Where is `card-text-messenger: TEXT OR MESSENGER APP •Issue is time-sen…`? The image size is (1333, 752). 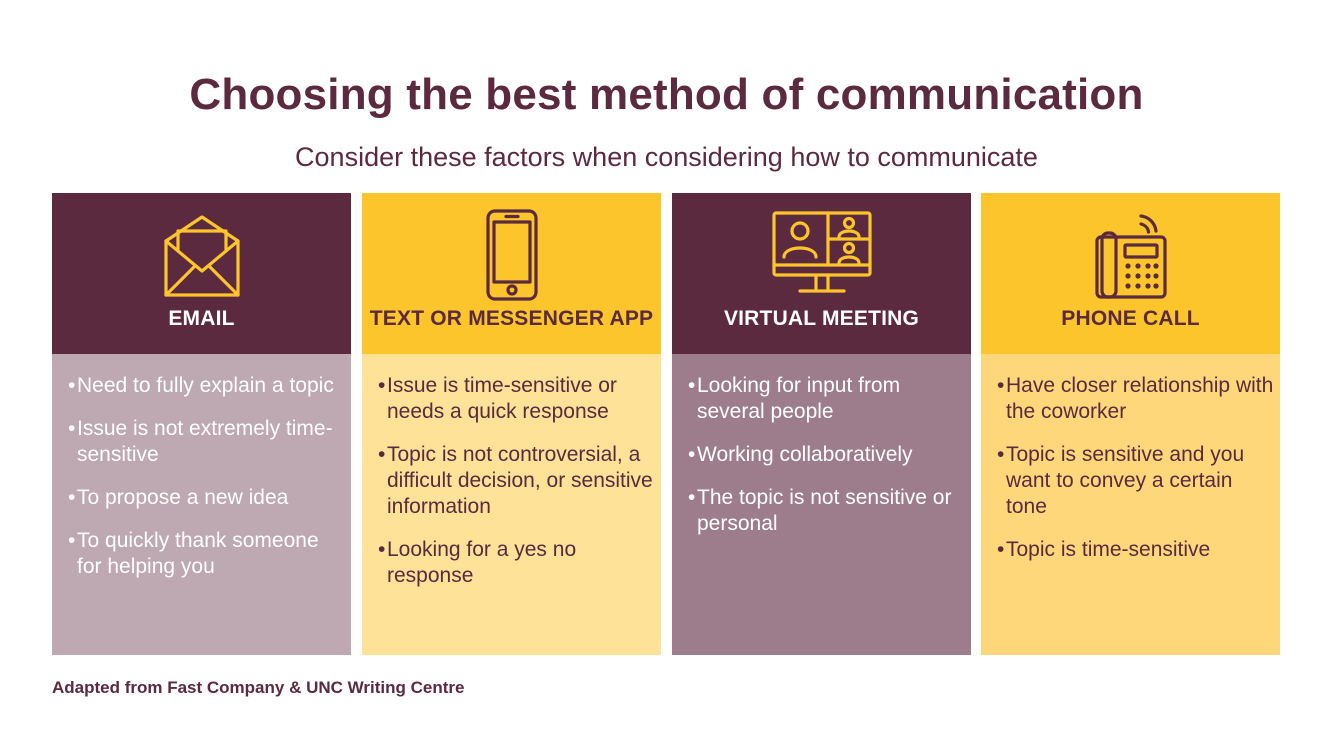
card-text-messenger: TEXT OR MESSENGER APP •Issue is time-sen… is located at coordinates (511, 424).